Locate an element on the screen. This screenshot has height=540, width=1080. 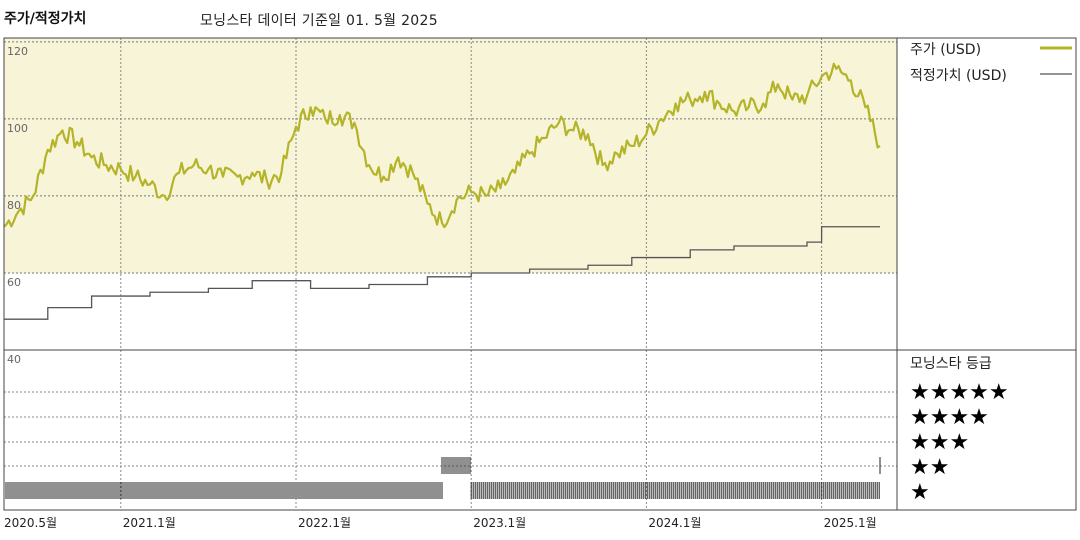
rating-level-label: ★★★ is located at coordinates (939, 442).